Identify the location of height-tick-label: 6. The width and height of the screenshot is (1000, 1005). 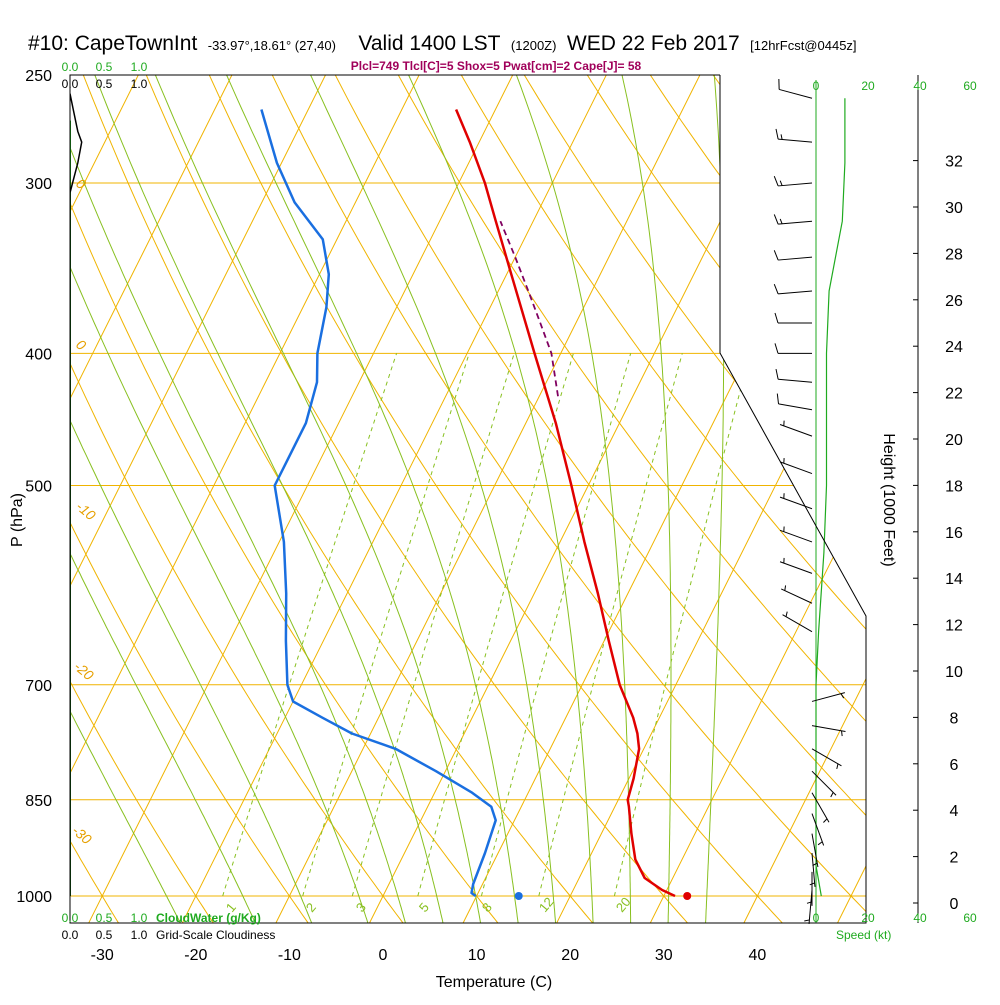
(954, 765).